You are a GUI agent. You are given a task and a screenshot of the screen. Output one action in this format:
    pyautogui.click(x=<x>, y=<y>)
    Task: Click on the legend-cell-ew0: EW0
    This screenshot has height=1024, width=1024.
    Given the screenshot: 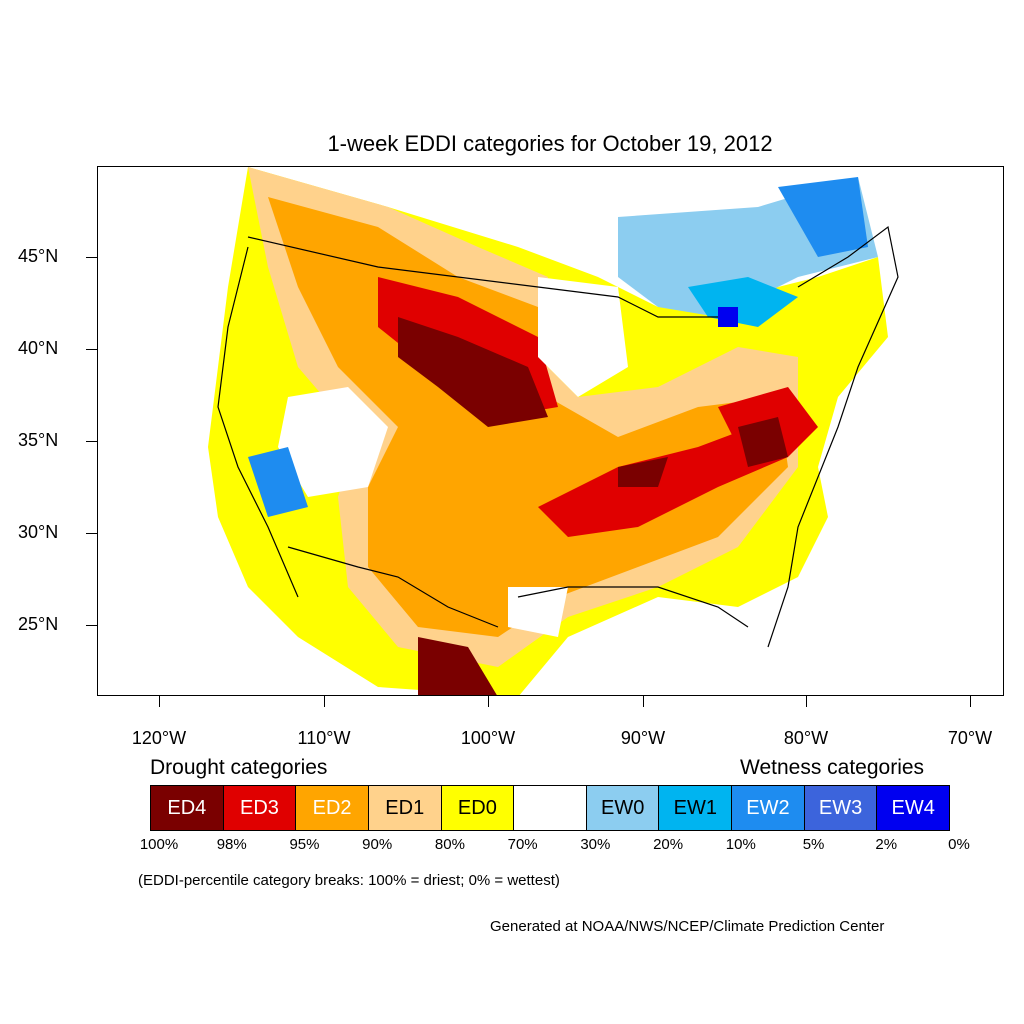 What is the action you would take?
    pyautogui.click(x=623, y=808)
    